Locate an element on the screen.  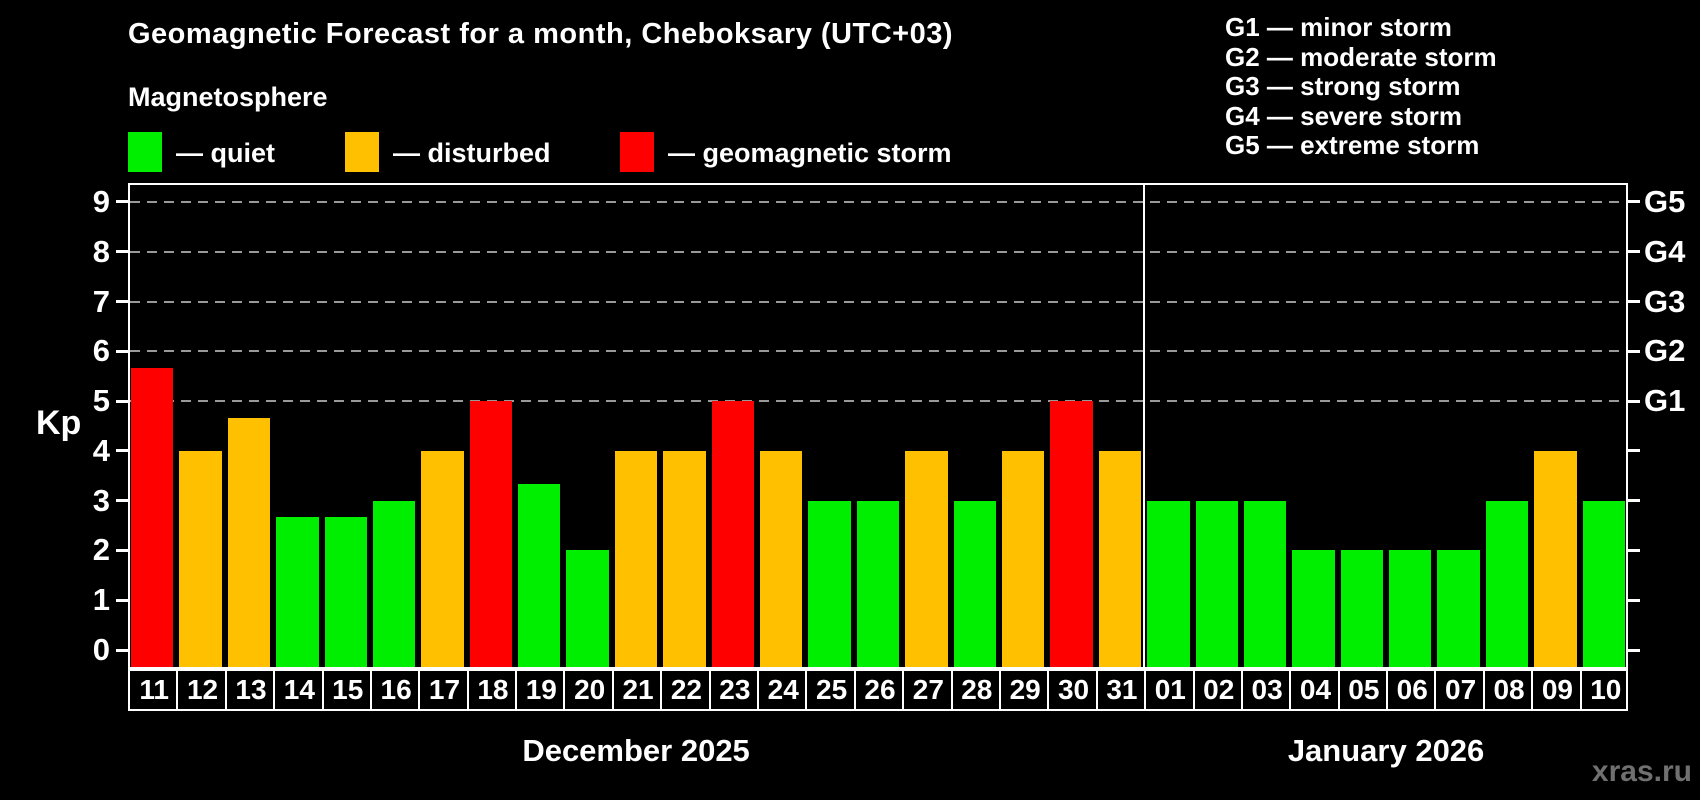
day-label: 10 is located at coordinates (1604, 690).